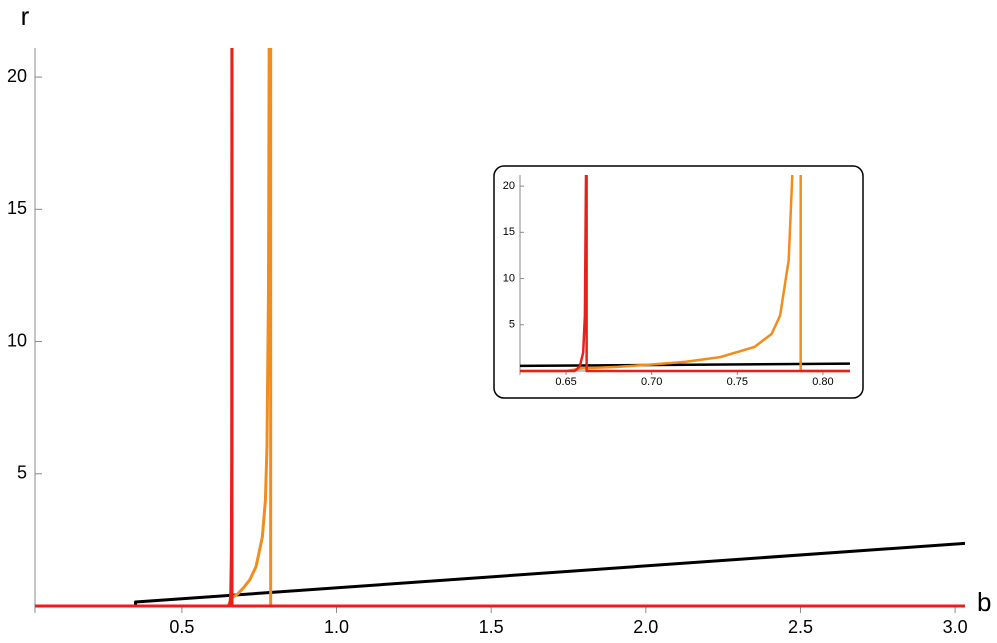 This screenshot has height=643, width=997. Describe the element at coordinates (984, 602) in the screenshot. I see `x-axis-label: b` at that location.